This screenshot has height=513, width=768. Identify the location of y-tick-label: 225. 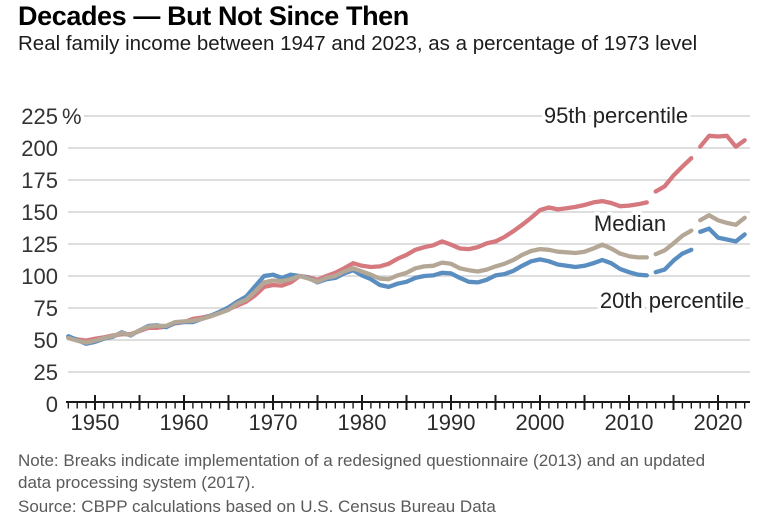
(39, 116).